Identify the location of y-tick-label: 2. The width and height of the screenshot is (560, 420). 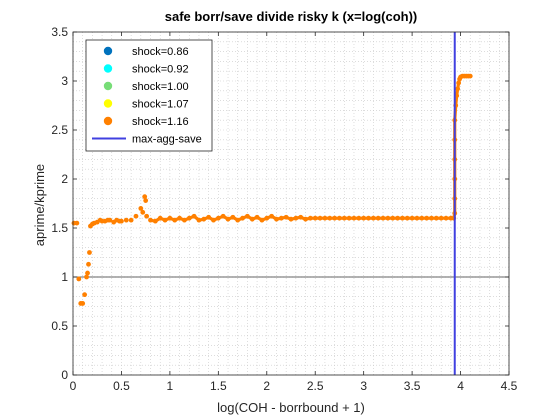
(64, 179).